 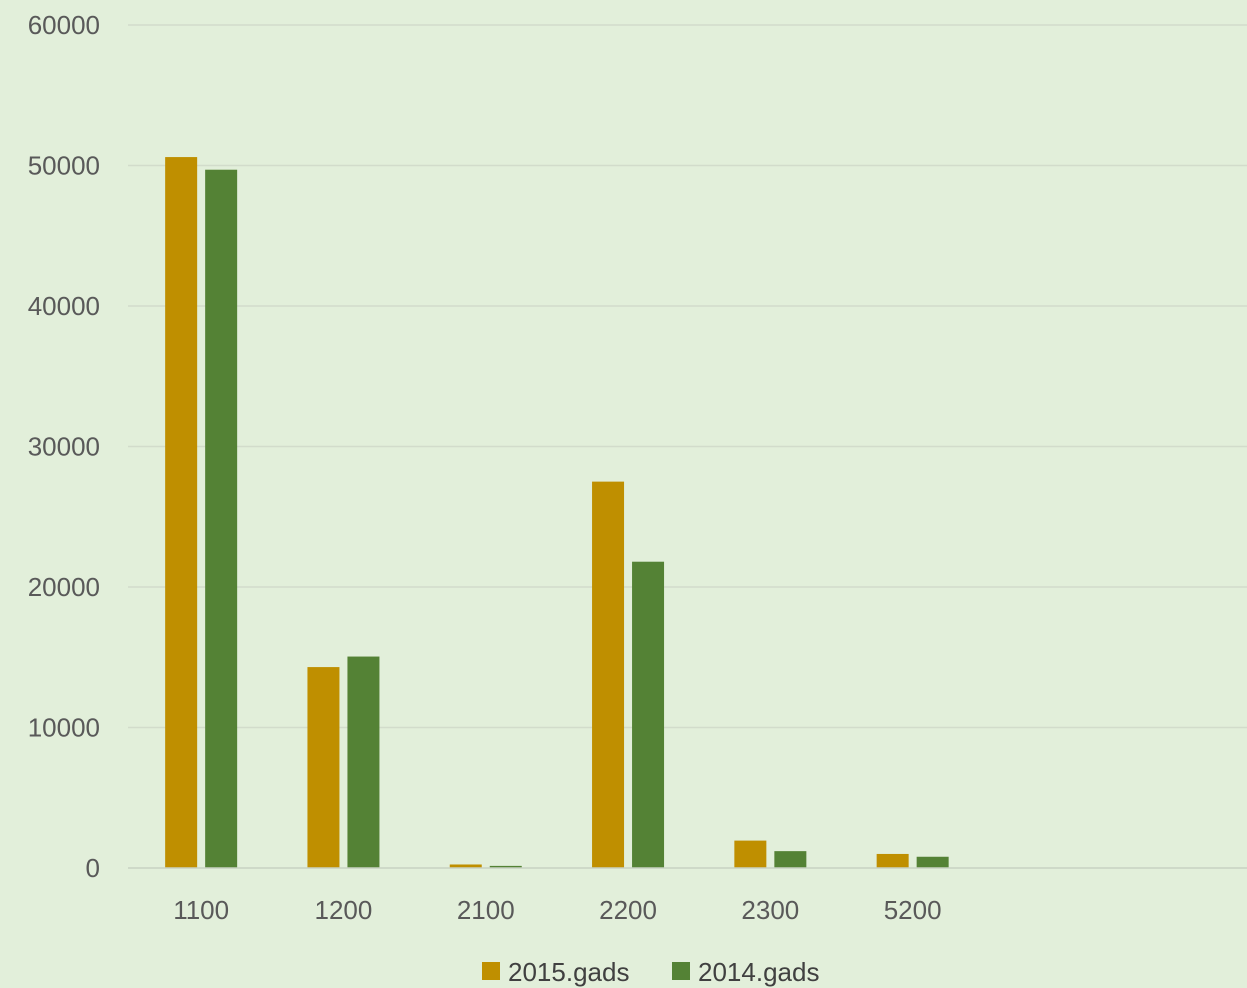 What do you see at coordinates (465, 866) in the screenshot?
I see `bar-2015.gads-2100` at bounding box center [465, 866].